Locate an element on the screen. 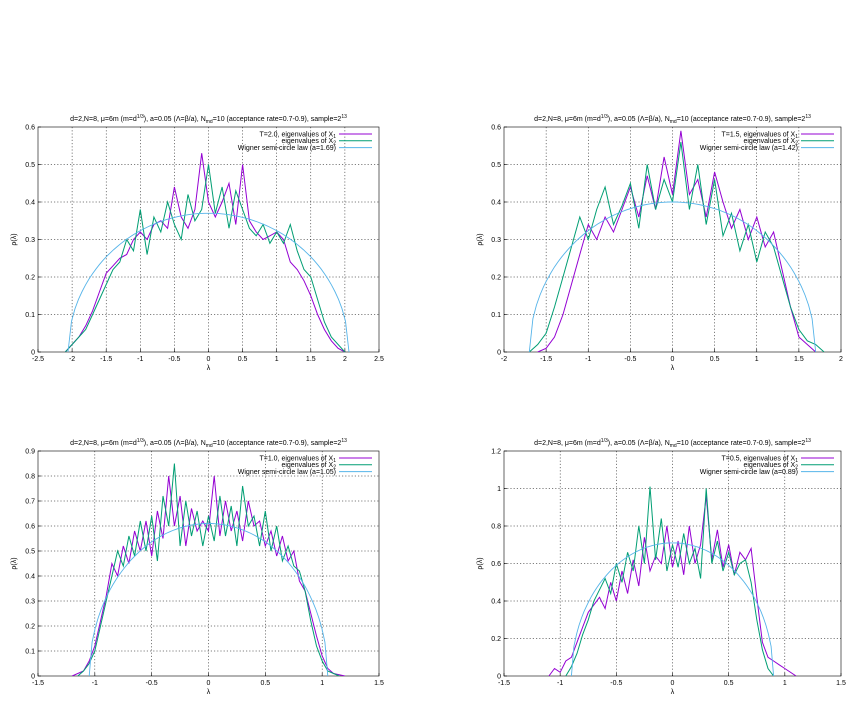 Image resolution: width=852 pixels, height=704 pixels. y-tick-label: 0.1 is located at coordinates (496, 315).